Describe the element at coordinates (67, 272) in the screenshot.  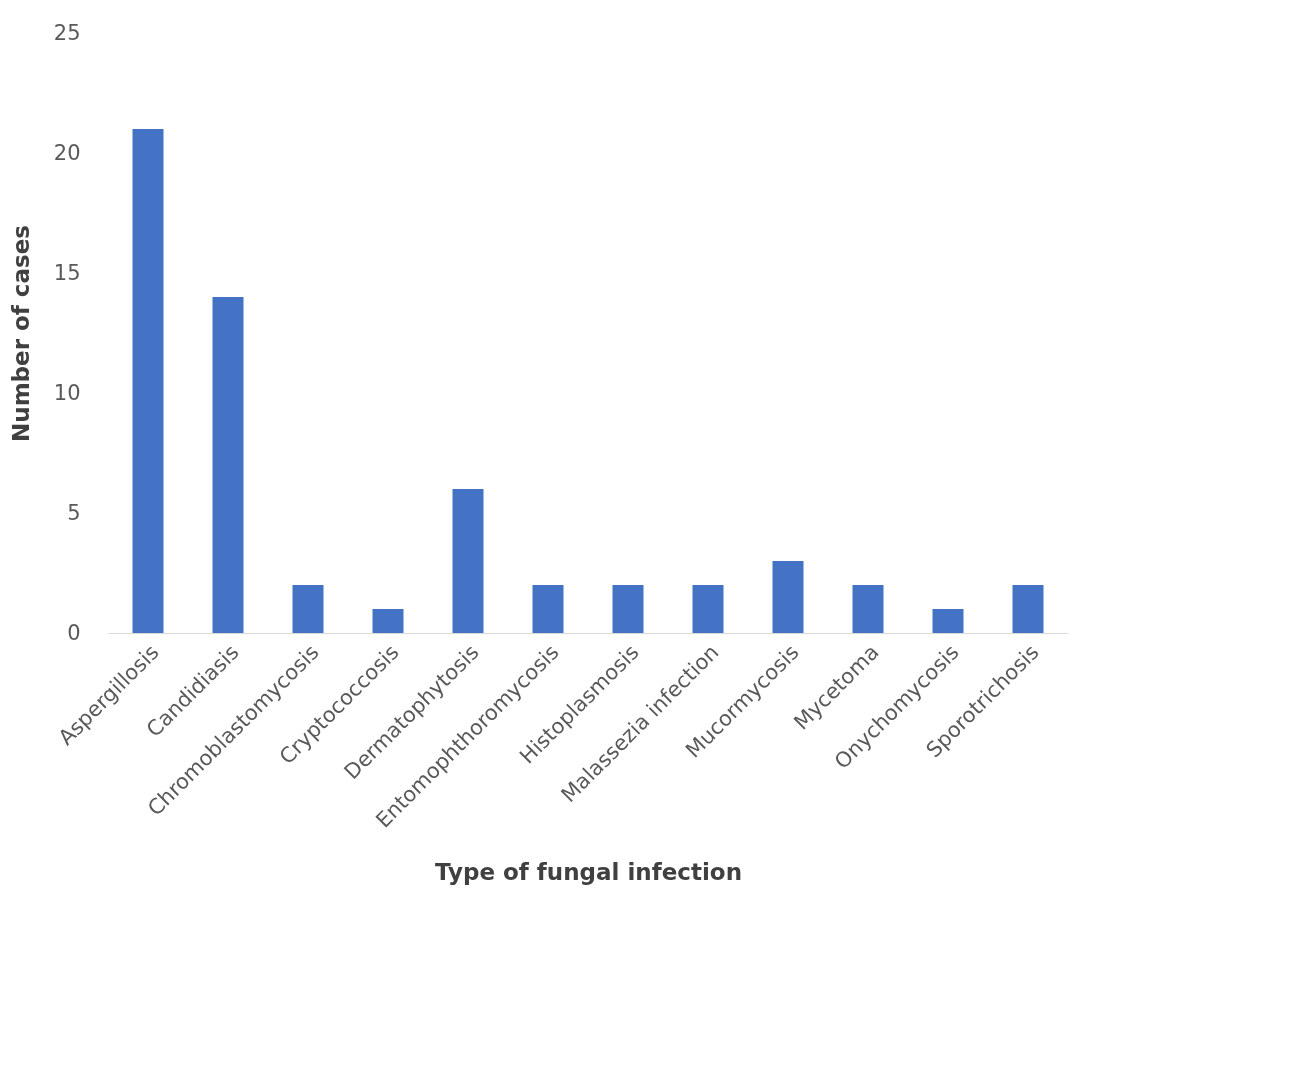
I see `y-tick-label: 15` at that location.